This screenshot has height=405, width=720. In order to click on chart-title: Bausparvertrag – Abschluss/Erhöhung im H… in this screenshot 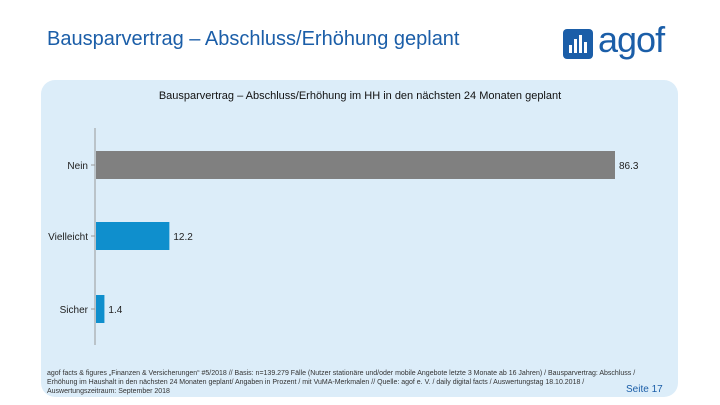, I will do `click(360, 96)`.